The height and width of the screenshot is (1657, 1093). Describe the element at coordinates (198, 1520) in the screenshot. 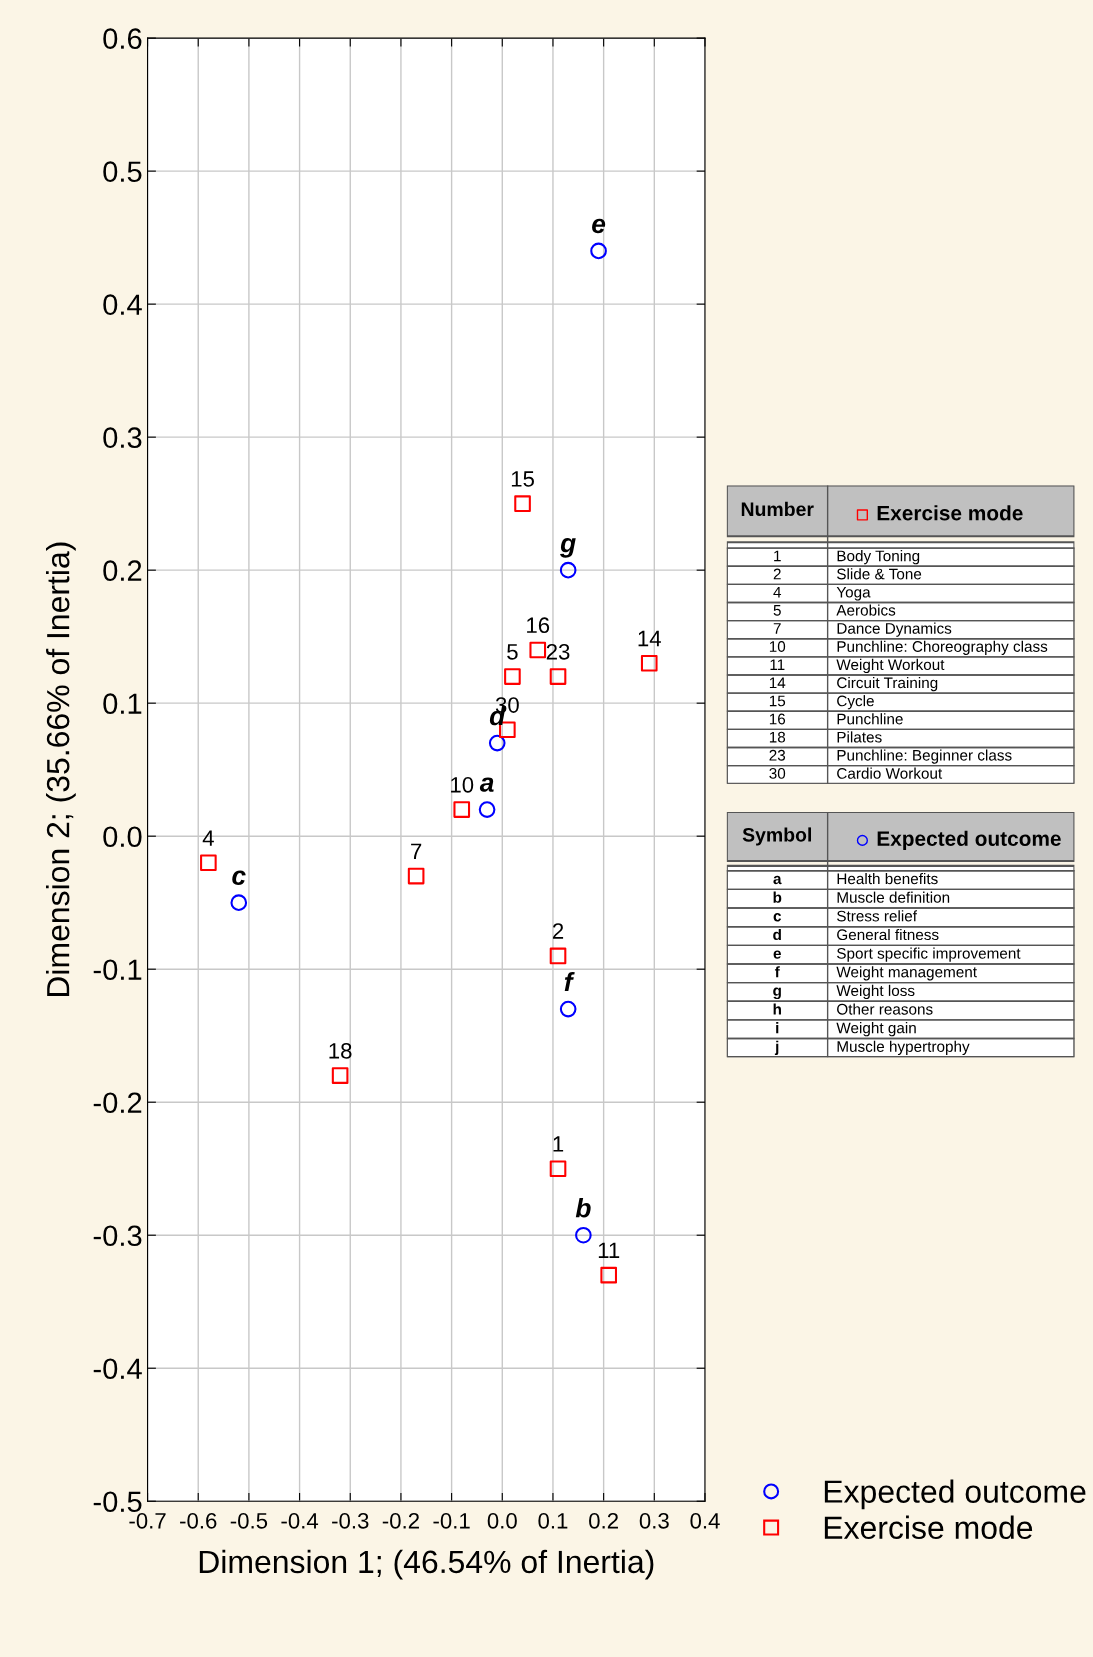

I see `x-tick-label: -0.6` at that location.